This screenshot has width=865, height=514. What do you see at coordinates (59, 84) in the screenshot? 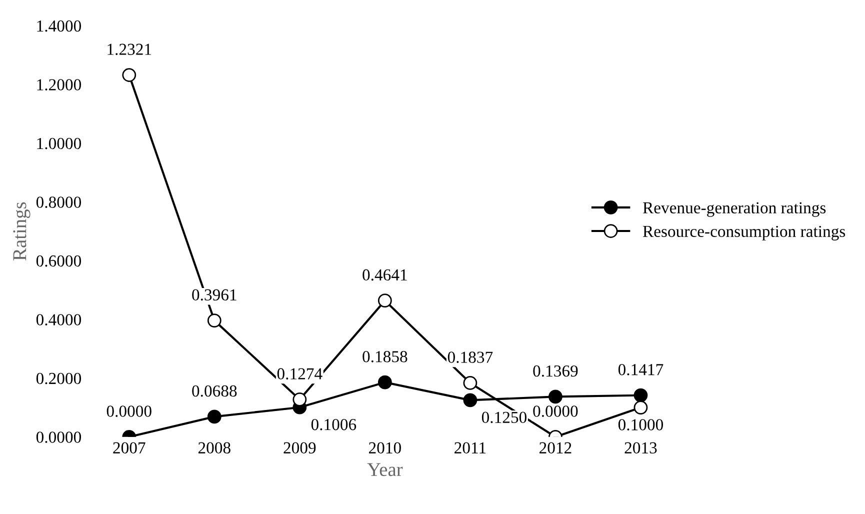
I see `y-tick-label: 1.2000` at bounding box center [59, 84].